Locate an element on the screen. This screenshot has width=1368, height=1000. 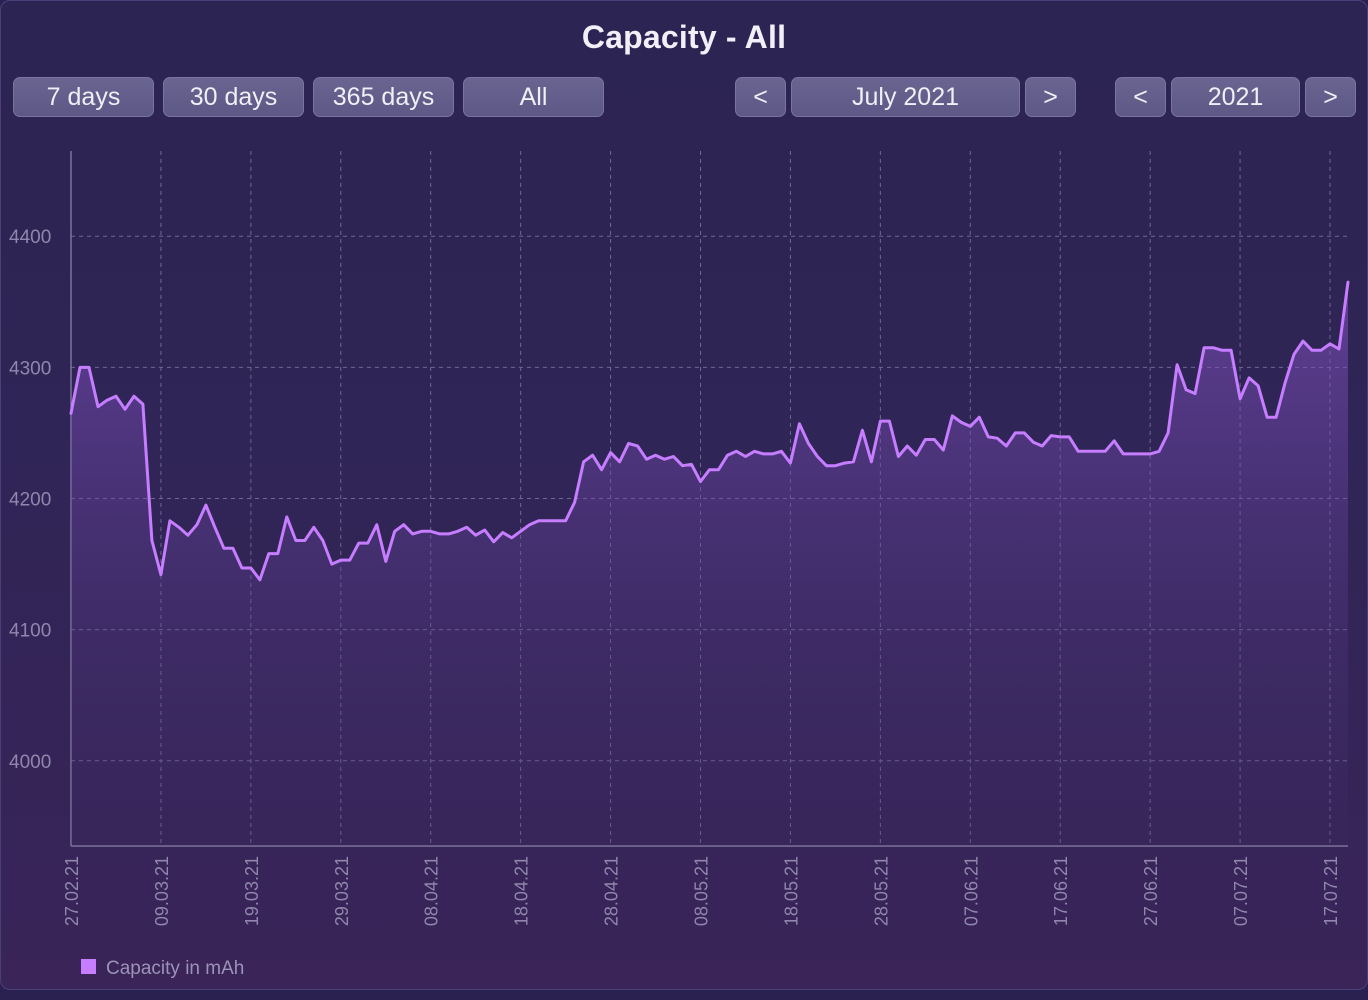
y-tick-label: 4000 is located at coordinates (30, 762).